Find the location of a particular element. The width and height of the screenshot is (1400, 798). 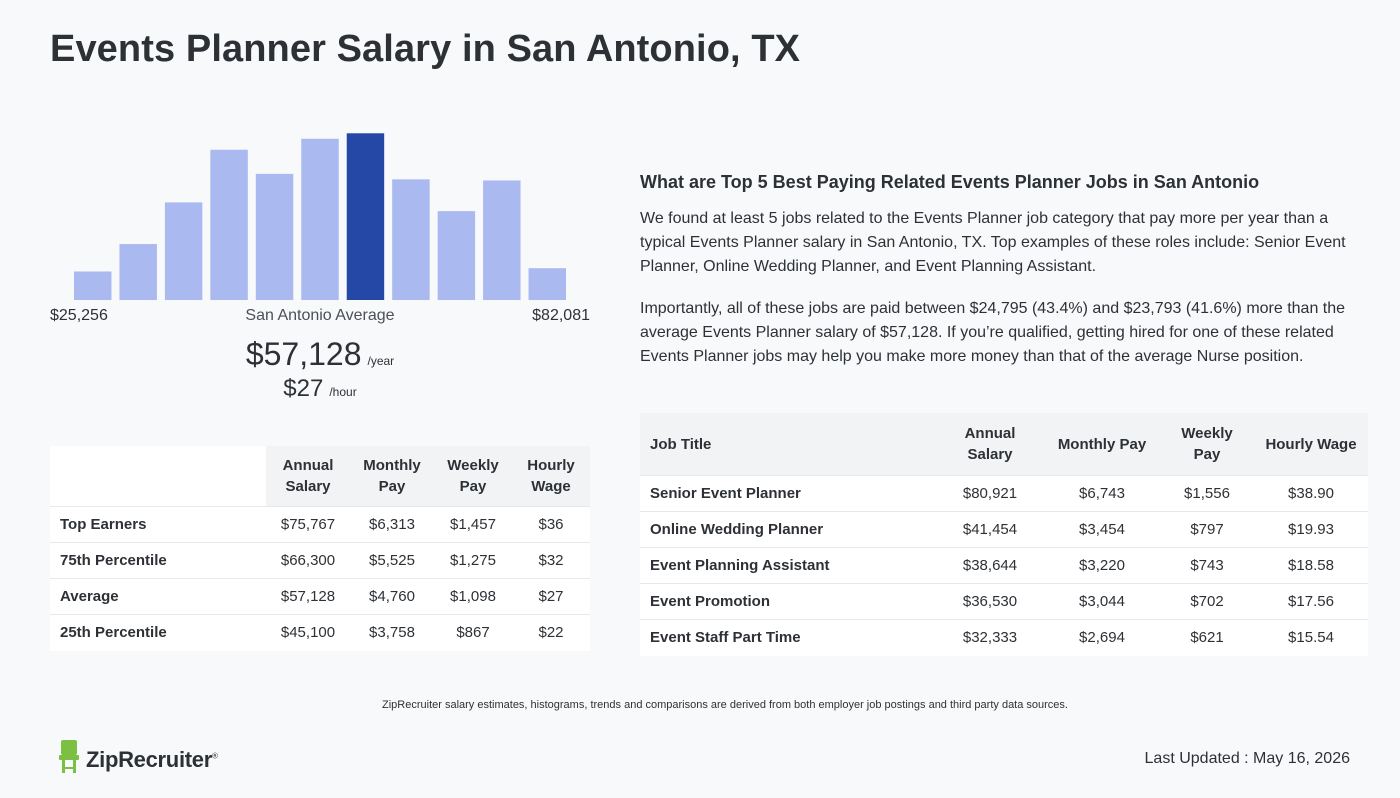

average-annual: $57,128/year is located at coordinates (320, 354).